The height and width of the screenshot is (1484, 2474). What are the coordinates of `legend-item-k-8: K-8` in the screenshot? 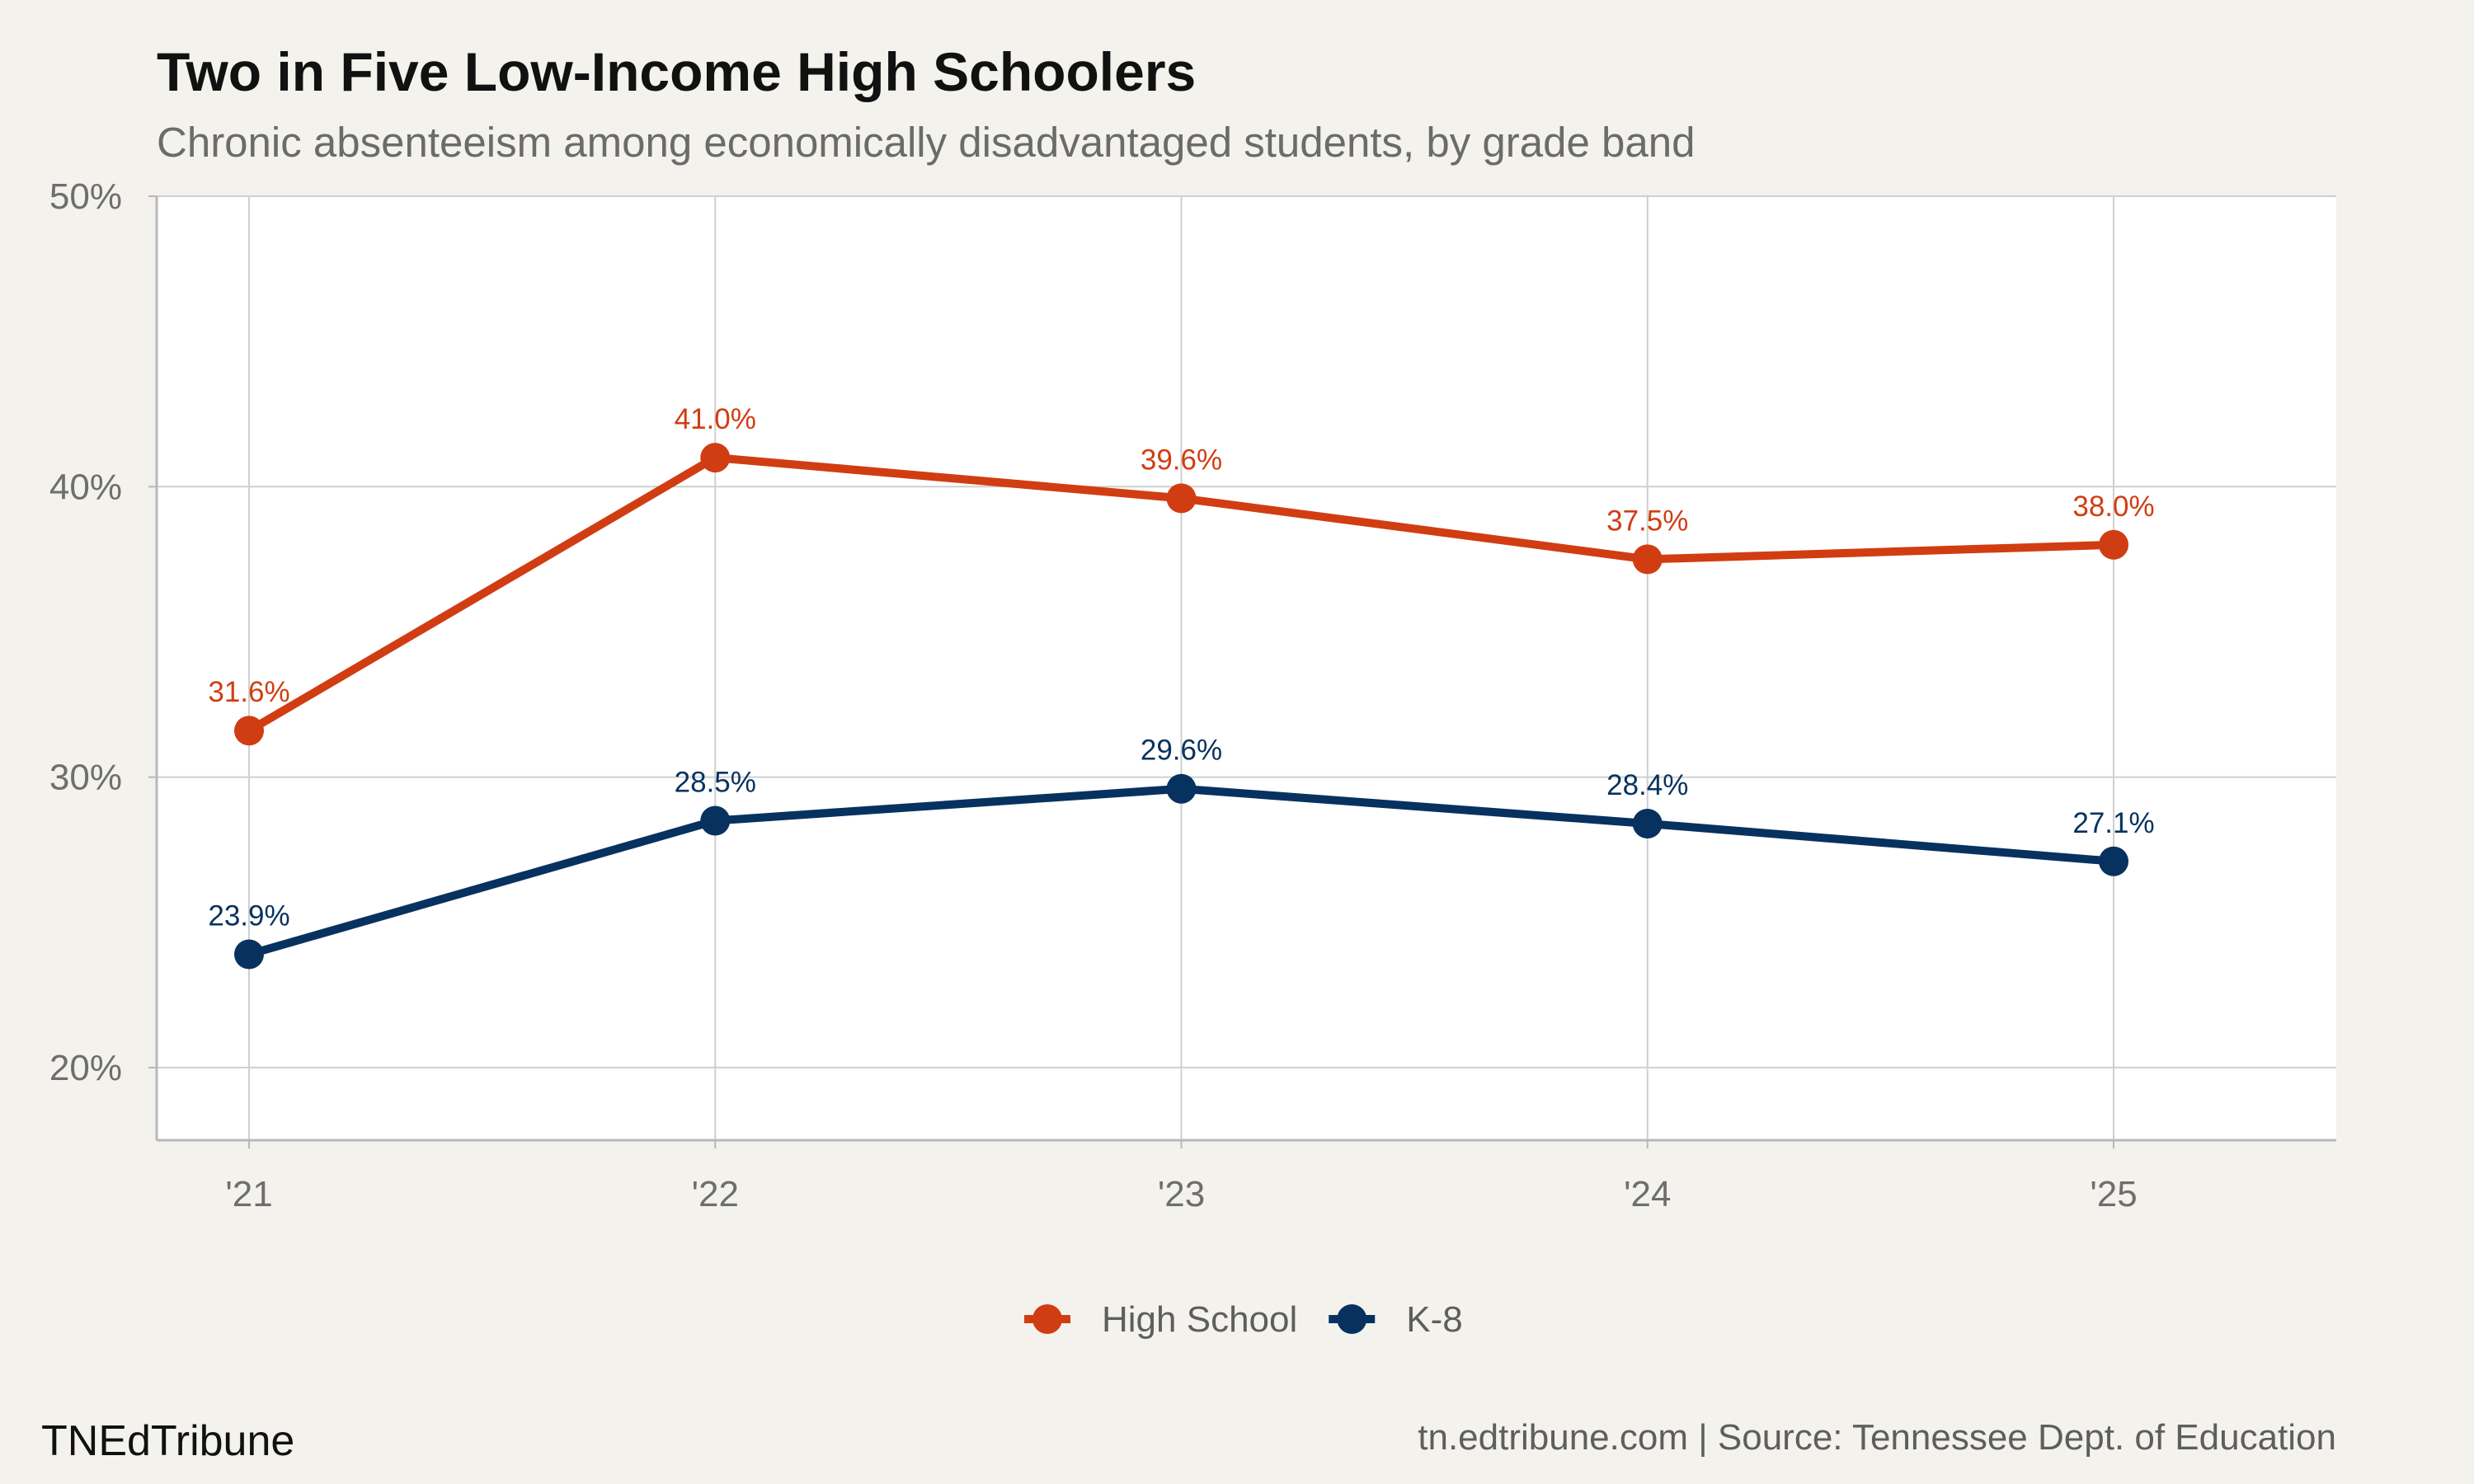 It's located at (1396, 1319).